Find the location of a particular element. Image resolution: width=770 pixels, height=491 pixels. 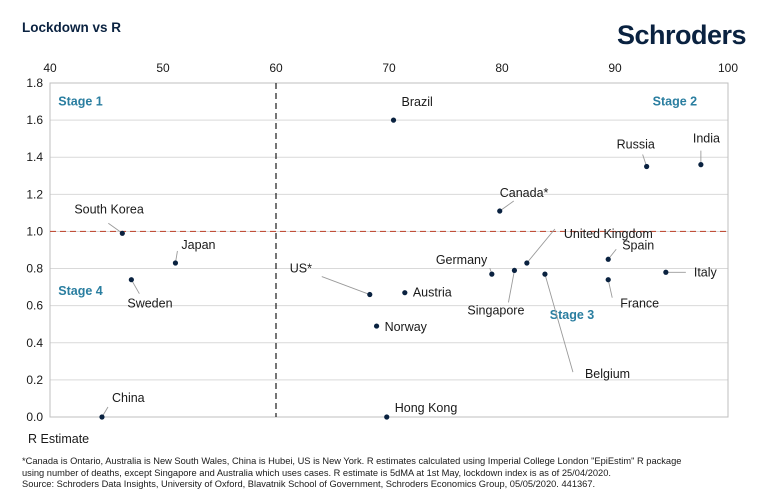

point-label: Italy is located at coordinates (706, 272).